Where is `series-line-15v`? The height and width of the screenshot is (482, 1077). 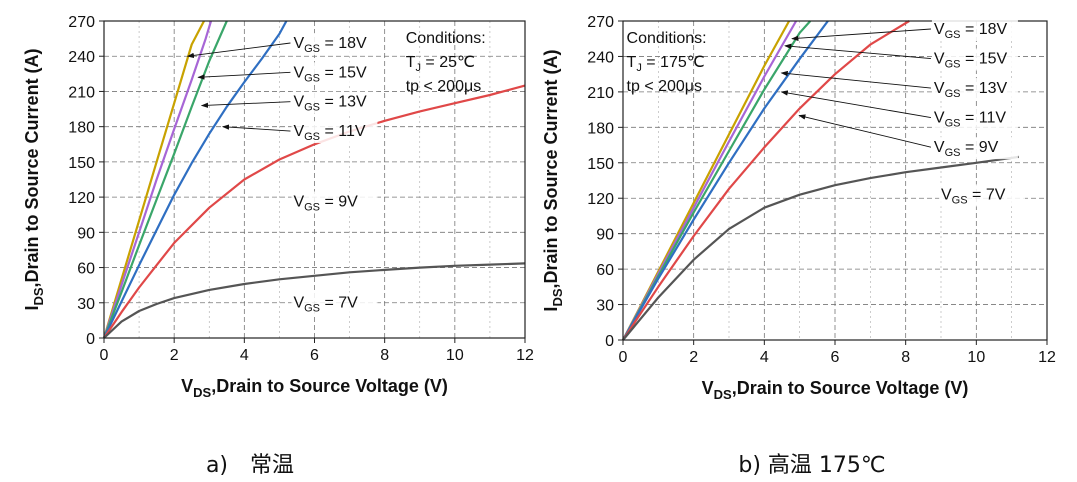 series-line-15v is located at coordinates (157, 179).